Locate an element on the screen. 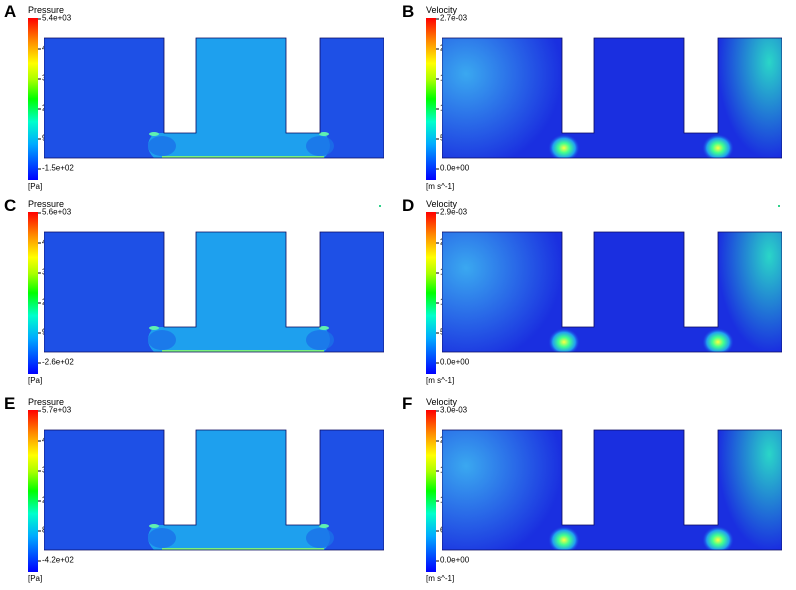 This screenshot has height=590, width=796. colorbar-tick-label: -1.5e+02 is located at coordinates (56, 168).